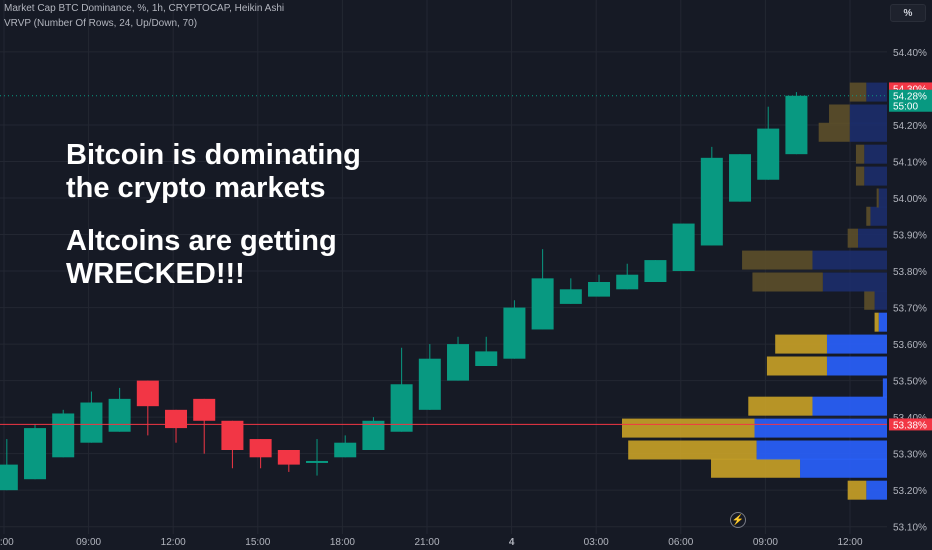 The image size is (932, 550). I want to click on y-tick-label: 53.20%, so click(910, 491).